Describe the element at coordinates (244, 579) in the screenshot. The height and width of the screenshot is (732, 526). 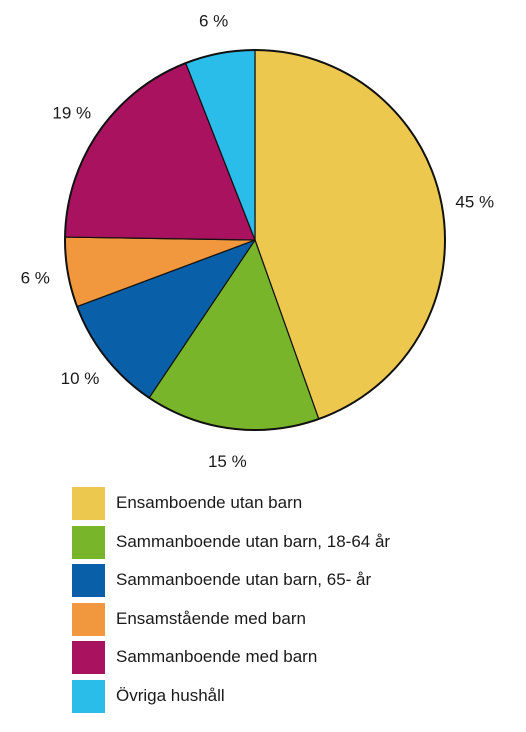
I see `legend-label: Sammanboende utan barn, 65- år` at that location.